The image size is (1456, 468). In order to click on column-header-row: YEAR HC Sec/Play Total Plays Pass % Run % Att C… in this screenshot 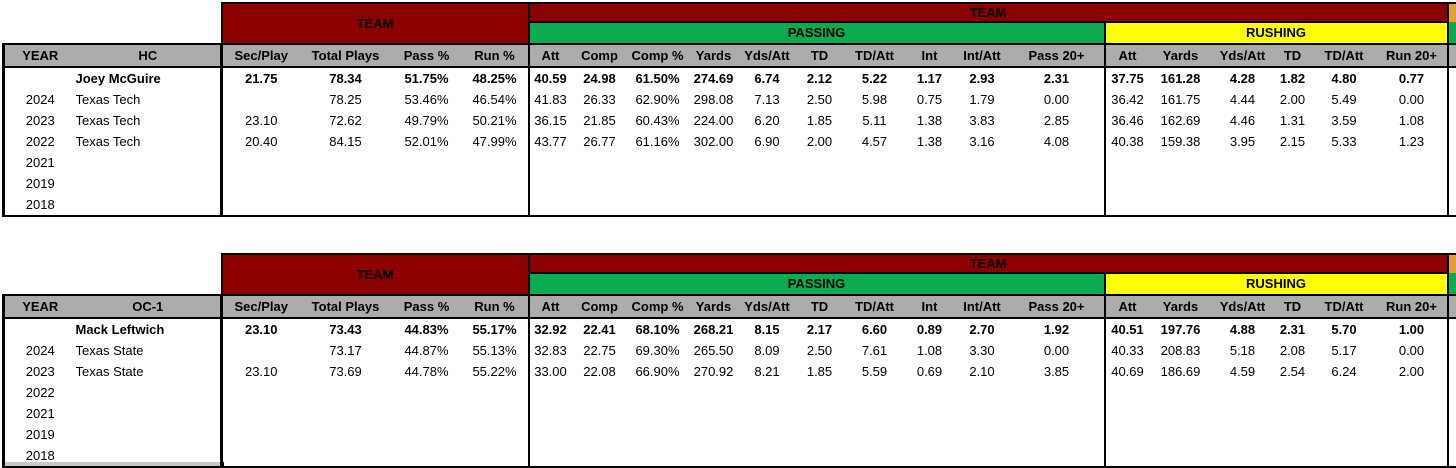, I will do `click(729, 55)`.